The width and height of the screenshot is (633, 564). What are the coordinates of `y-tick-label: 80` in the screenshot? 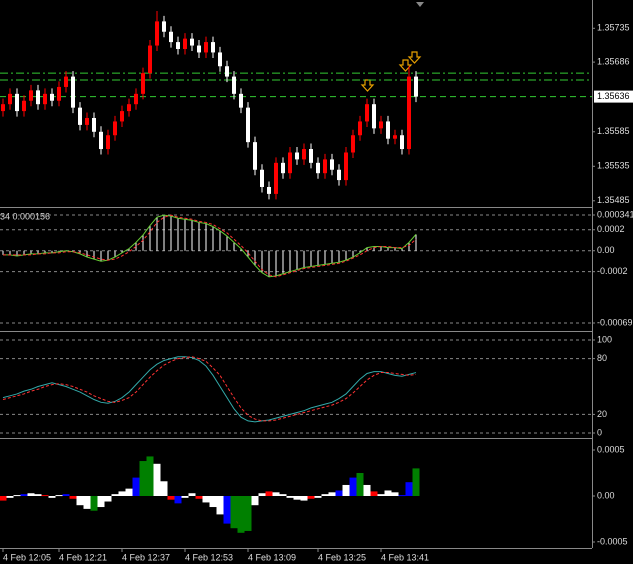 It's located at (602, 358).